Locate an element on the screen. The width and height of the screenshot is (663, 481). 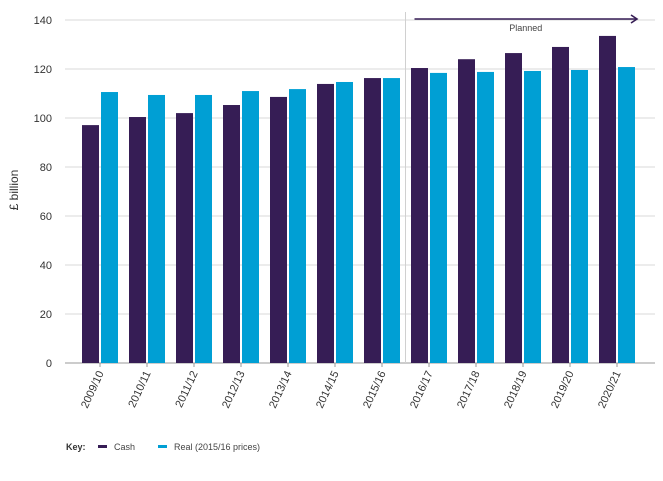
y-tick-label: 140 is located at coordinates (43, 21).